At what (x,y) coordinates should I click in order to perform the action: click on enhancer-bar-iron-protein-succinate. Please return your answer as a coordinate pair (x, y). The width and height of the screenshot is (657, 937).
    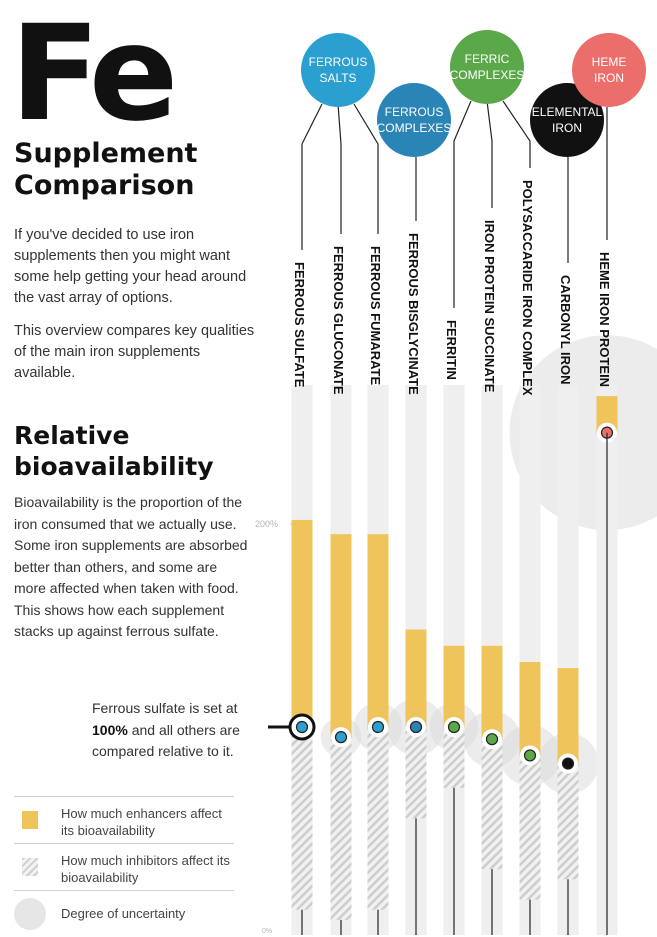
    Looking at the image, I should click on (492, 692).